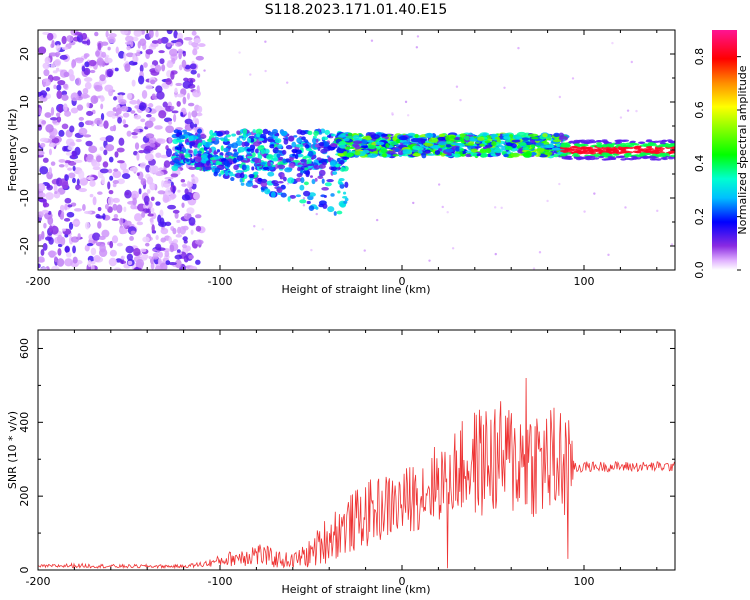  What do you see at coordinates (24, 246) in the screenshot?
I see `spectrogram-ytick-label: -20` at bounding box center [24, 246].